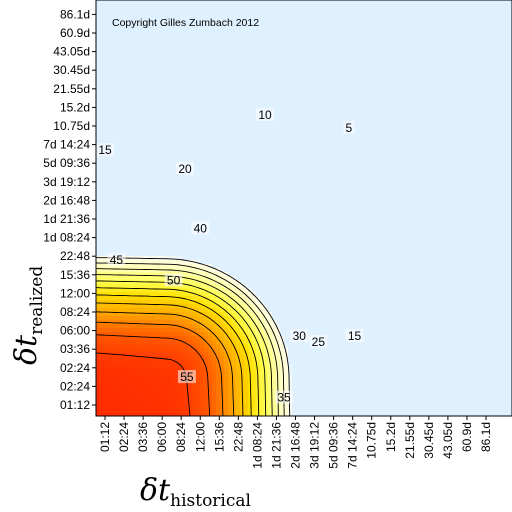  I want to click on x-tick-label: 7d 14:24, so click(353, 445).